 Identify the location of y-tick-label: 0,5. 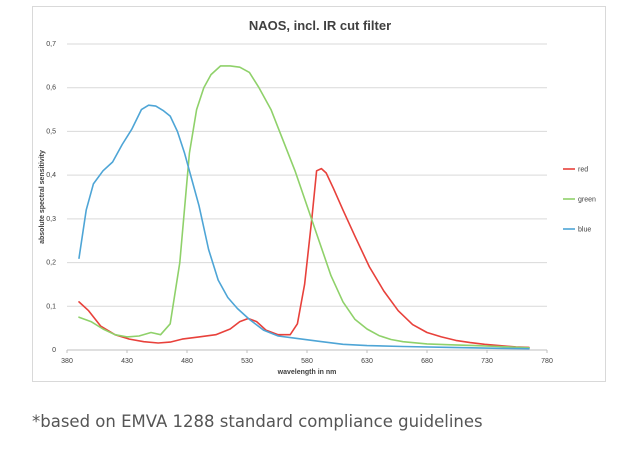
(51, 131).